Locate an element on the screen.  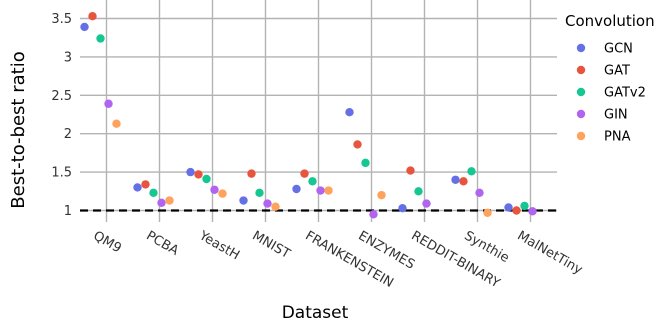
legend-title: Convolution is located at coordinates (610, 21).